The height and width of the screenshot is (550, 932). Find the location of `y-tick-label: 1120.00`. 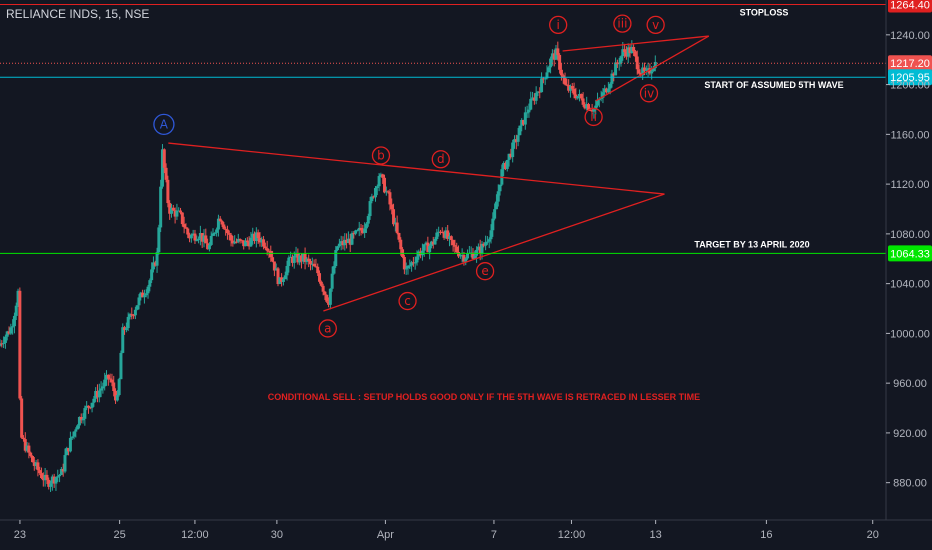

y-tick-label: 1120.00 is located at coordinates (910, 185).